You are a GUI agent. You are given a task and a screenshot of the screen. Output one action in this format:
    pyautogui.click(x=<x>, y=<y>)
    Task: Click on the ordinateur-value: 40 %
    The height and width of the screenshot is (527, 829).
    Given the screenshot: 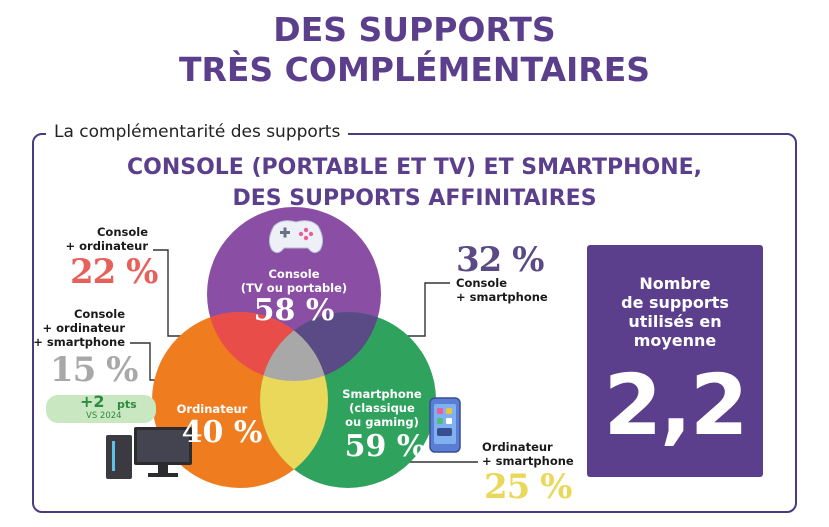 What is the action you would take?
    pyautogui.click(x=222, y=432)
    